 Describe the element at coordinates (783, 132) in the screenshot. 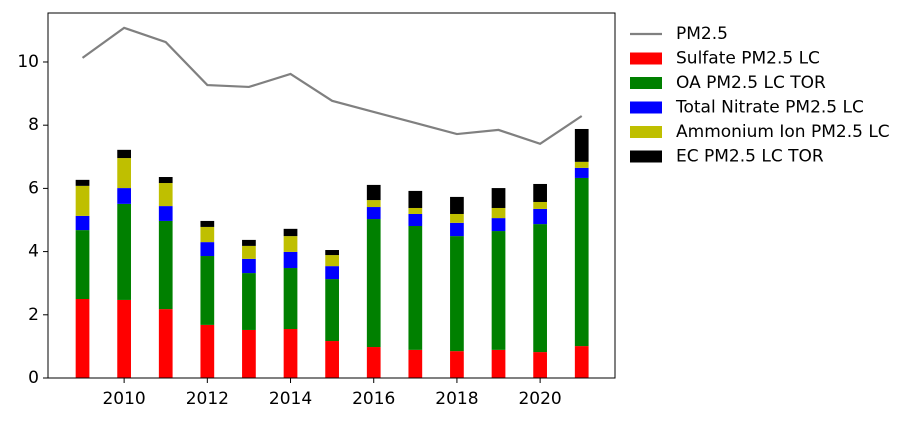

I see `legend-label: Ammonium Ion PM2.5 LC` at that location.